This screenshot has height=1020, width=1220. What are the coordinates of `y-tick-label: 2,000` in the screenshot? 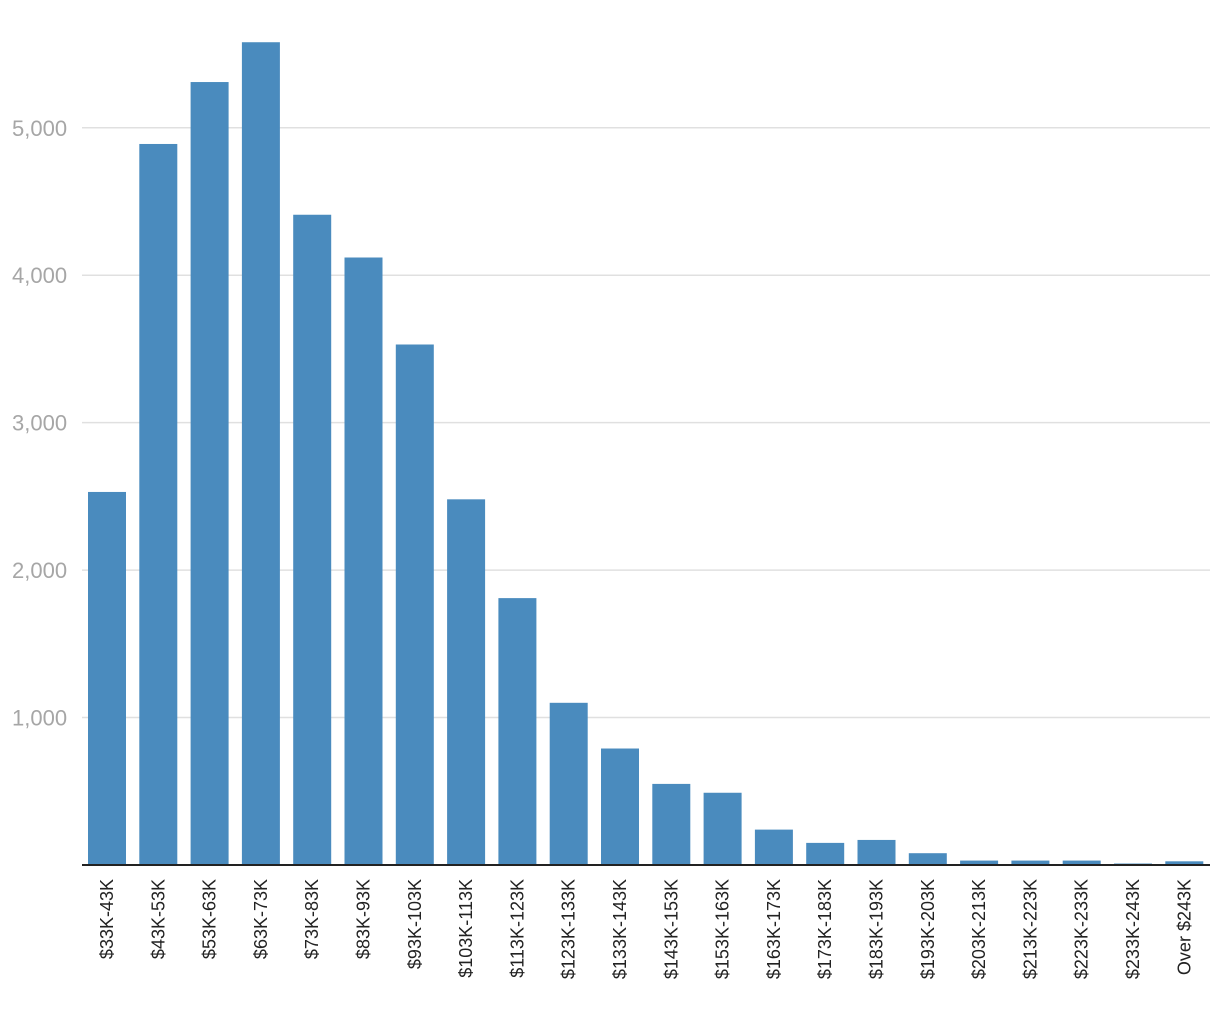 It's located at (39, 570).